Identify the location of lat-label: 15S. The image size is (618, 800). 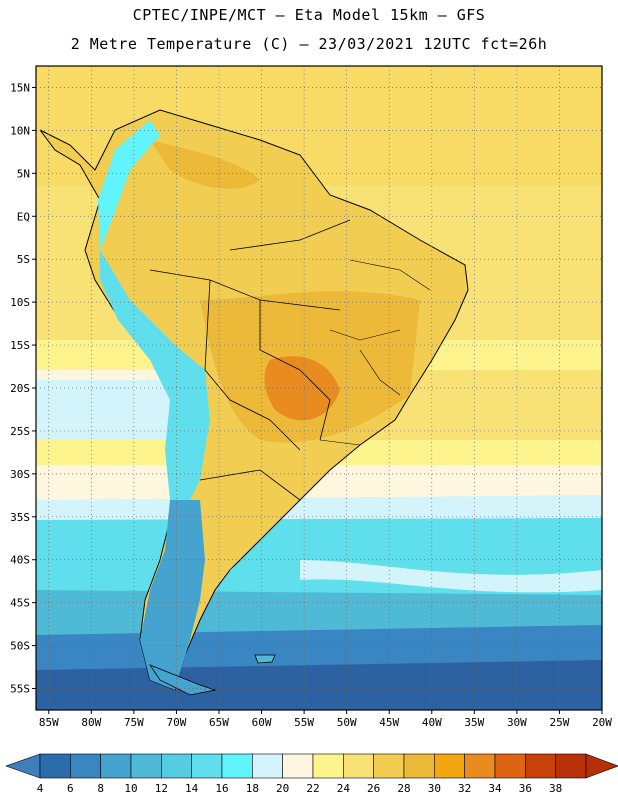
(20, 345).